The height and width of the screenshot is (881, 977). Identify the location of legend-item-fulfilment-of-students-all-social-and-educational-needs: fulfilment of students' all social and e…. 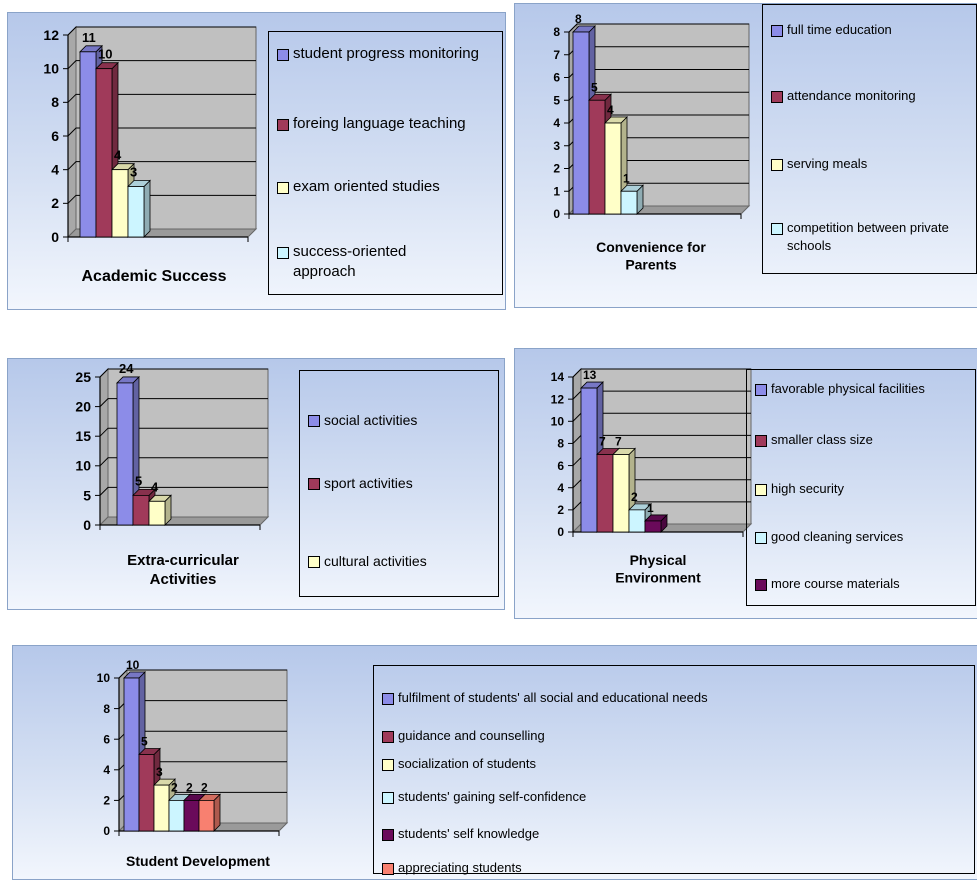
(676, 698).